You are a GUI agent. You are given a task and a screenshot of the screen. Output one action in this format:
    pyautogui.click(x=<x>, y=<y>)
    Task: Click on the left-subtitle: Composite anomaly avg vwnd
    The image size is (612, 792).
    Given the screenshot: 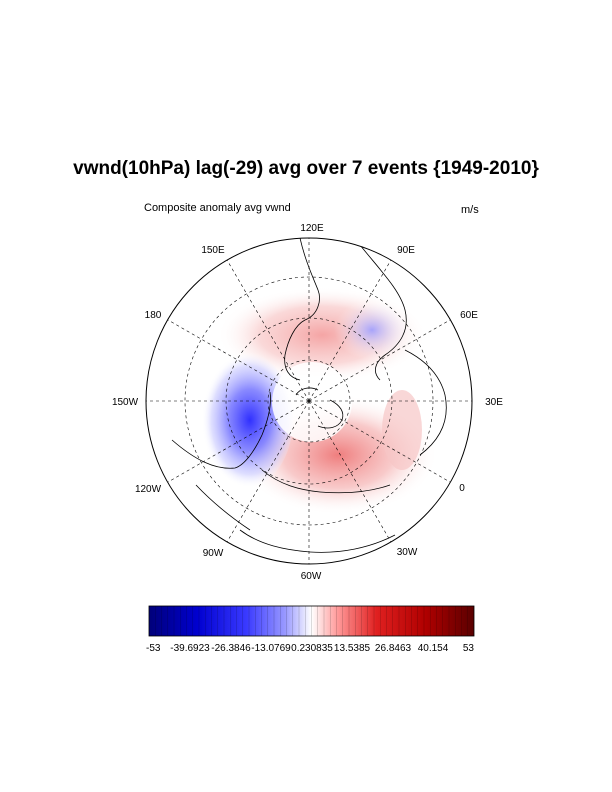 What is the action you would take?
    pyautogui.click(x=217, y=208)
    